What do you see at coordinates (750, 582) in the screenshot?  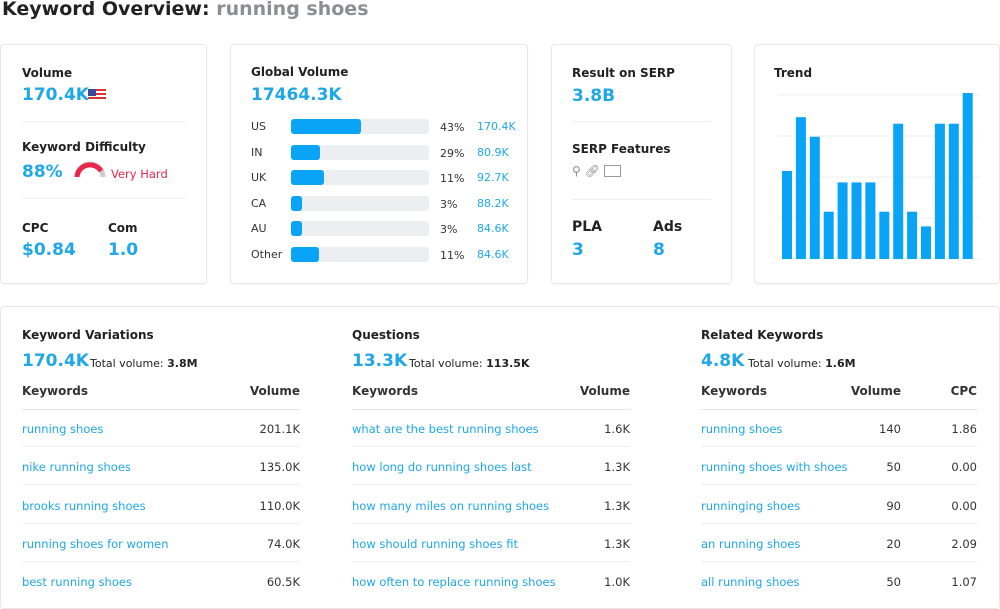 I see `keyword-link: all running shoes` at bounding box center [750, 582].